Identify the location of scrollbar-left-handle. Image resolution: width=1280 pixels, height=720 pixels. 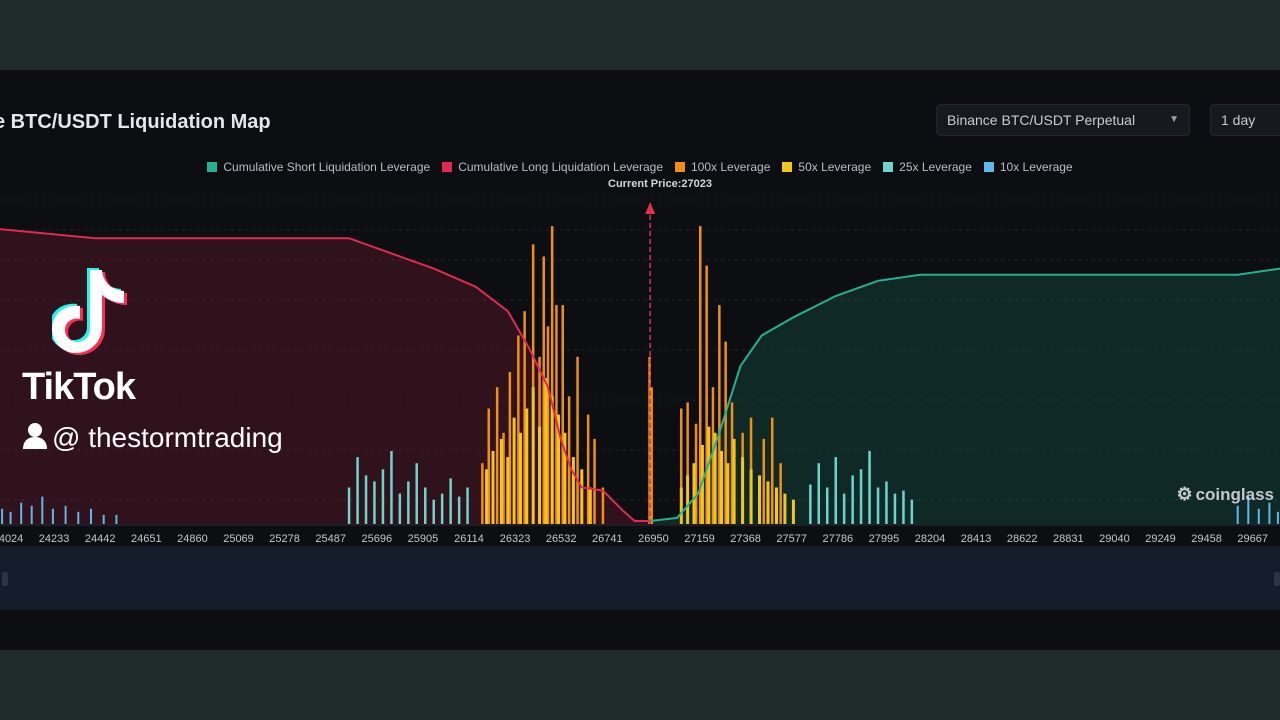
(5, 579).